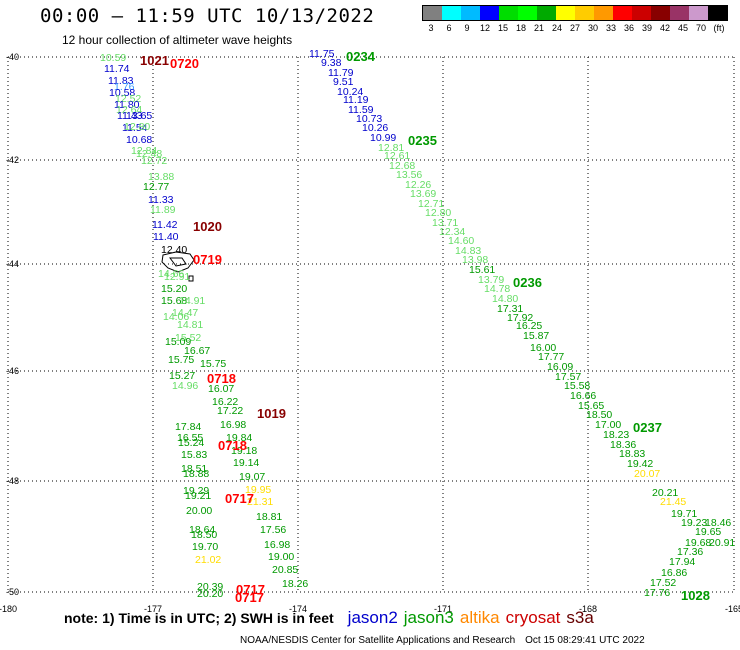 The image size is (740, 650). What do you see at coordinates (608, 425) in the screenshot?
I see `wave-height-label: 17.00` at bounding box center [608, 425].